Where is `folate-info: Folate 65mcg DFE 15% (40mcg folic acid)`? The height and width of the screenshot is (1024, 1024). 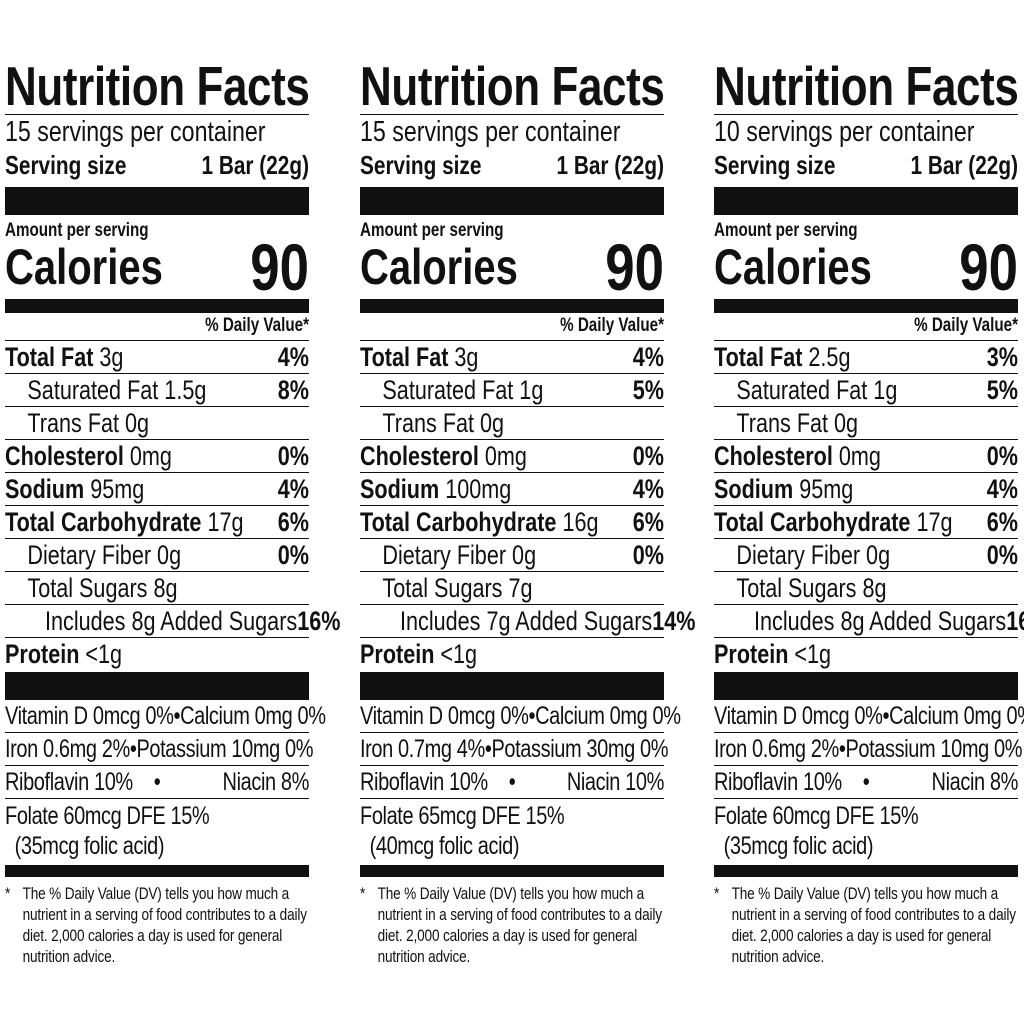
folate-info: Folate 65mcg DFE 15% (40mcg folic acid) is located at coordinates (512, 831).